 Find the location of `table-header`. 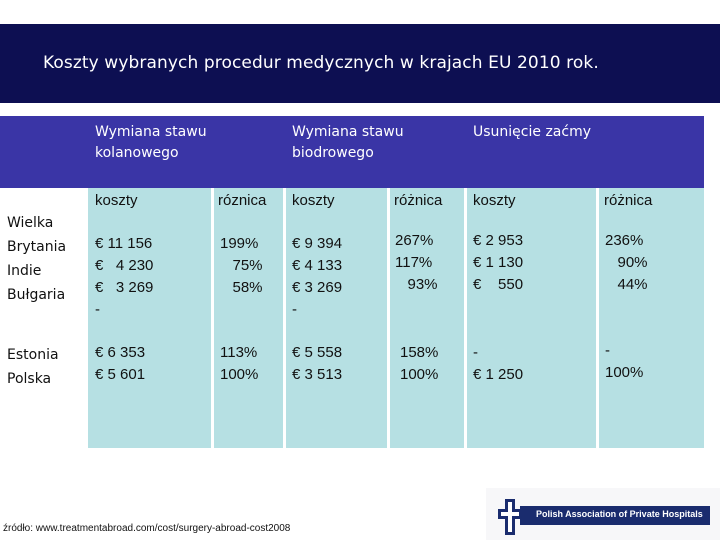

table-header is located at coordinates (352, 152).